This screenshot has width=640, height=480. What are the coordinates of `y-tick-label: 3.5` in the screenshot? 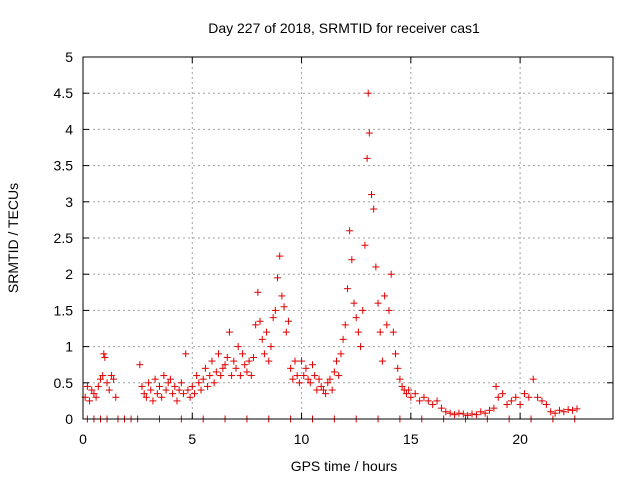 It's located at (64, 166).